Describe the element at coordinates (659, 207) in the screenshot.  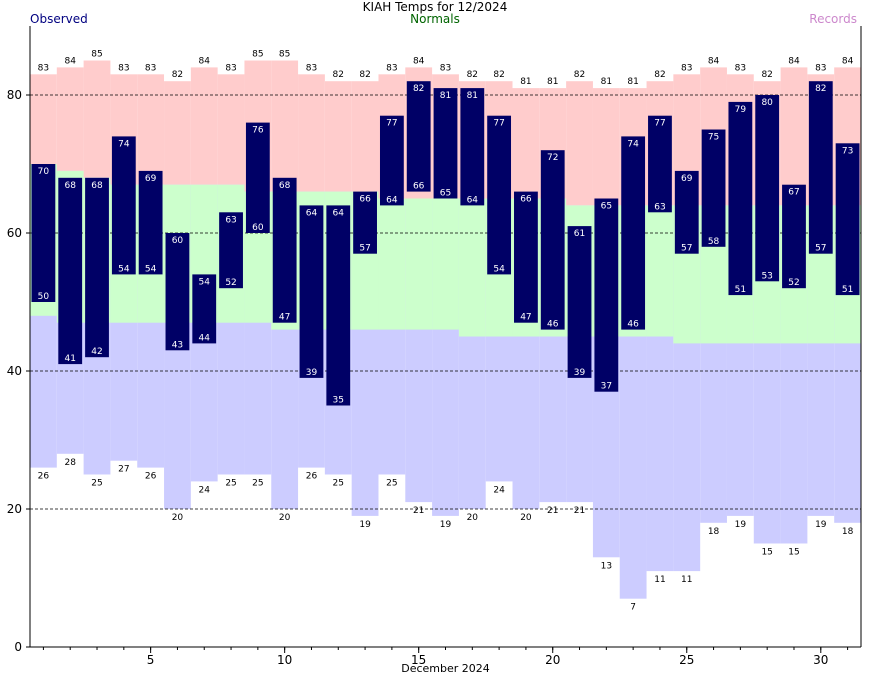
I see `observed-low-label: 63` at that location.